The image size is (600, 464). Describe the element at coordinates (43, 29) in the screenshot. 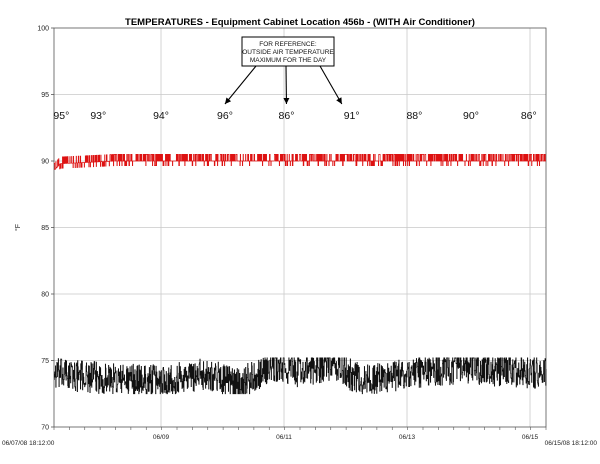

I see `y-tick-label: 100` at that location.